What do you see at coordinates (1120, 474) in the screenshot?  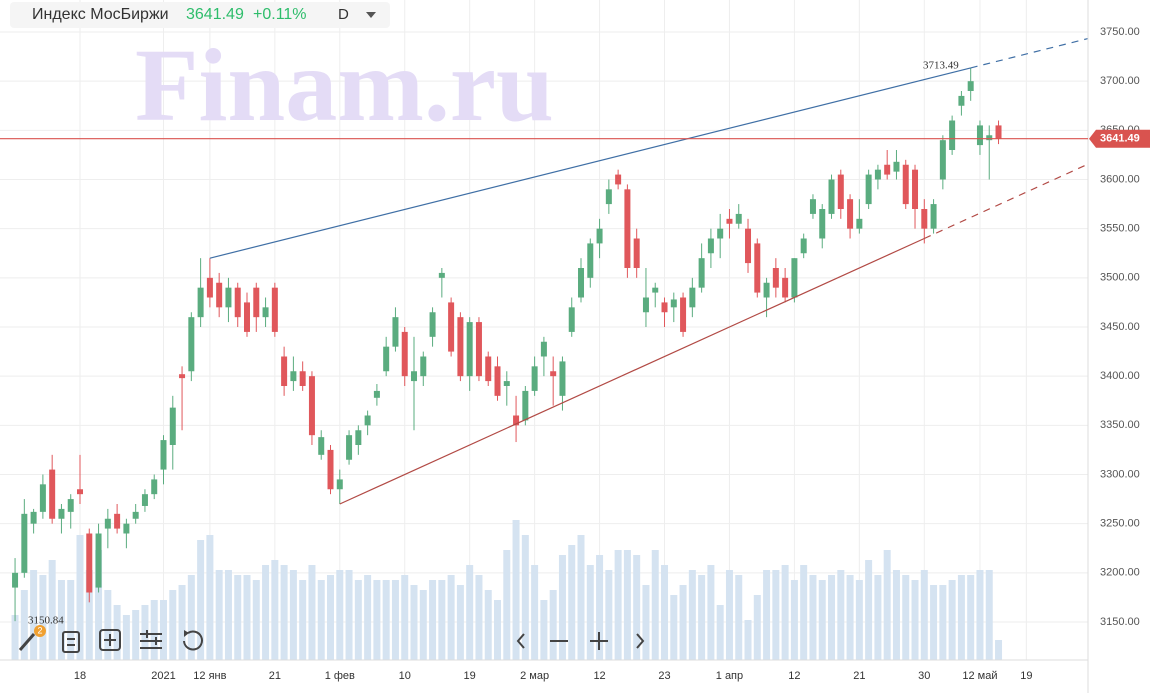 I see `y-tick-label: 3300.00` at bounding box center [1120, 474].